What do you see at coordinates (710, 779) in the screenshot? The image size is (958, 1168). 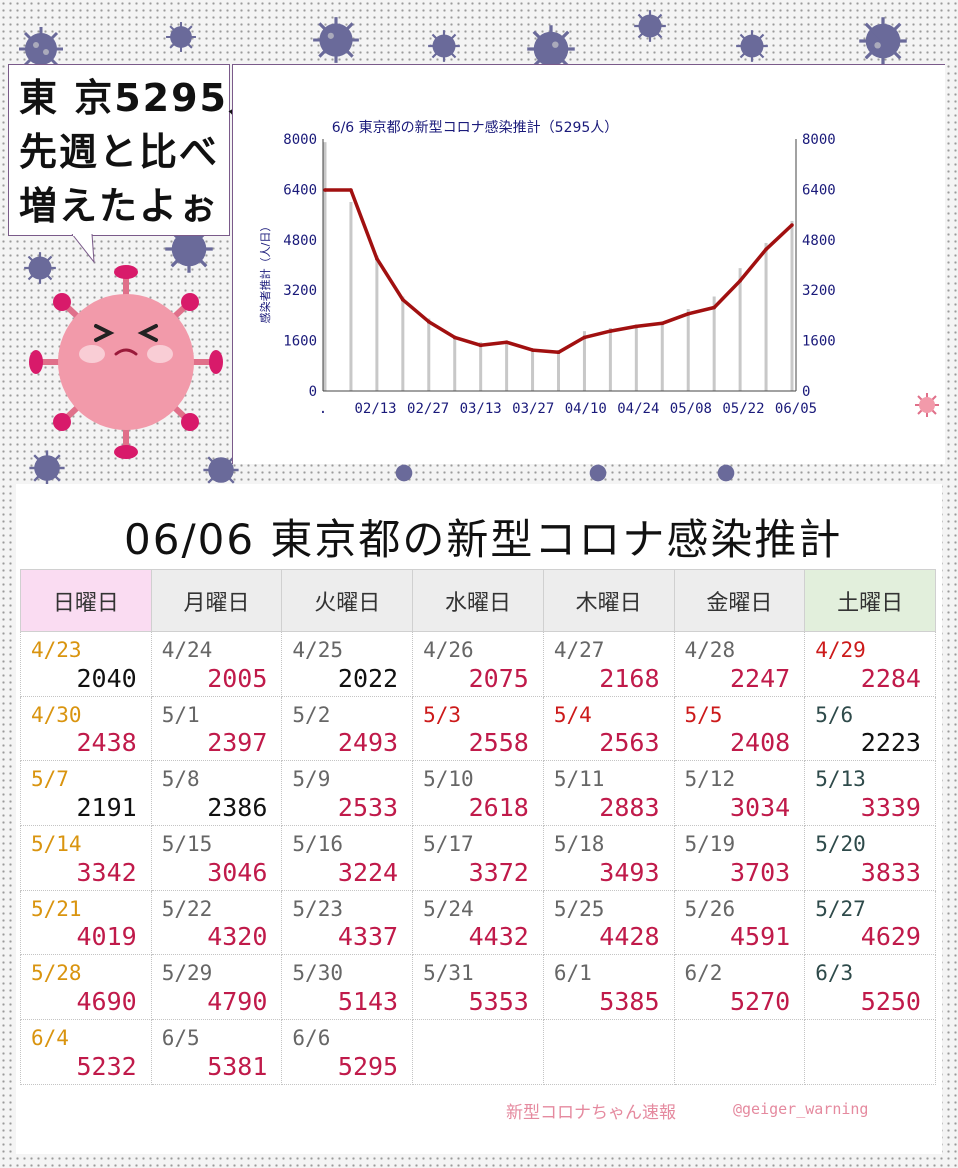 I see `cell-date: 5/12` at bounding box center [710, 779].